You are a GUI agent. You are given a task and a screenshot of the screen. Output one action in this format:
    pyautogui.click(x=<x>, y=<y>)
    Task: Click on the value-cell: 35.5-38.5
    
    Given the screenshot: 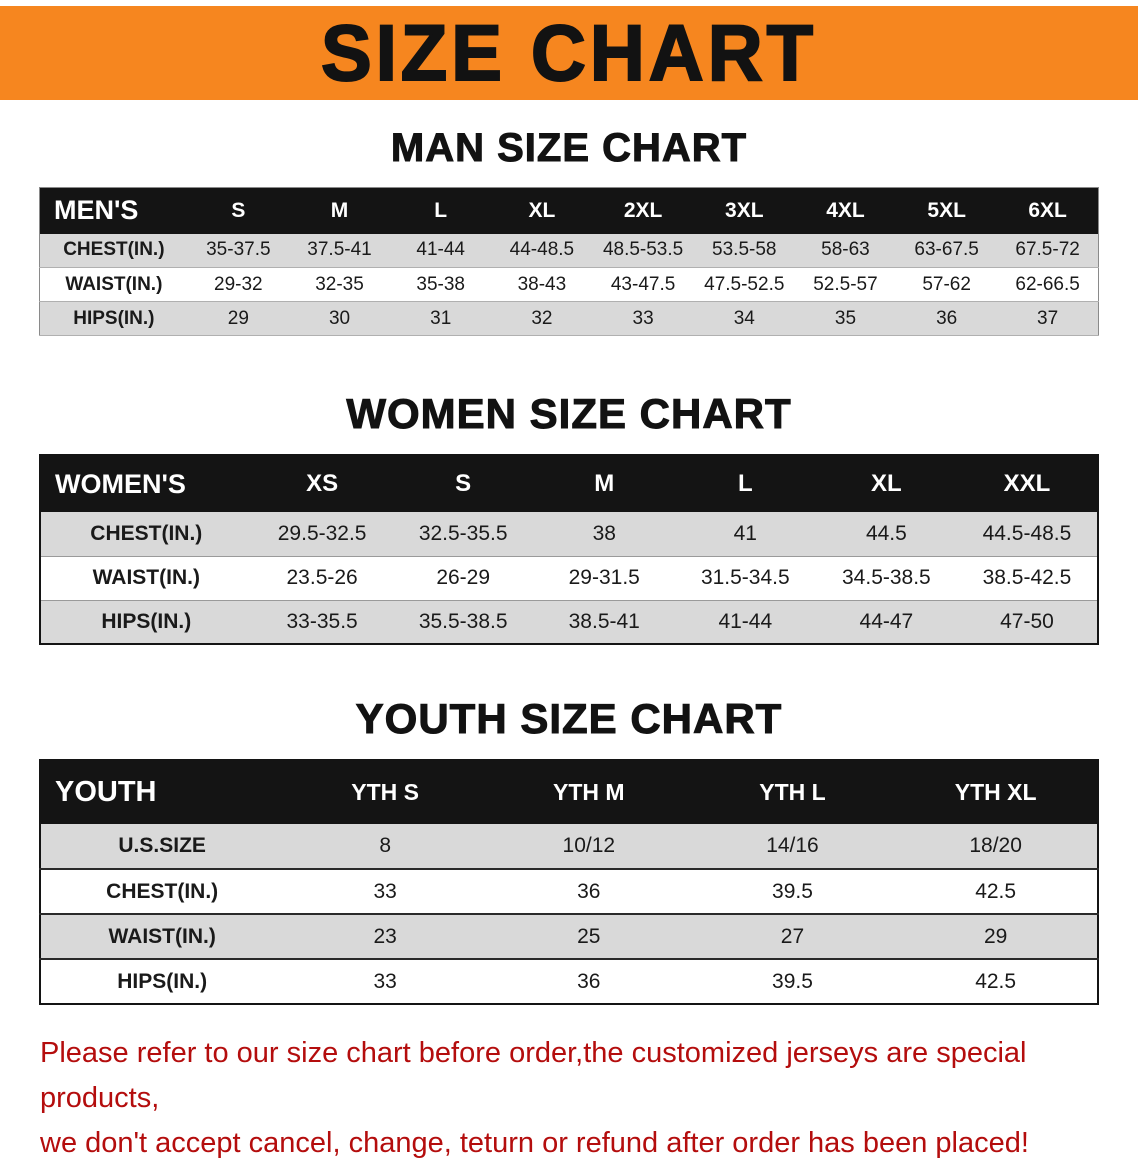 What is the action you would take?
    pyautogui.click(x=463, y=622)
    